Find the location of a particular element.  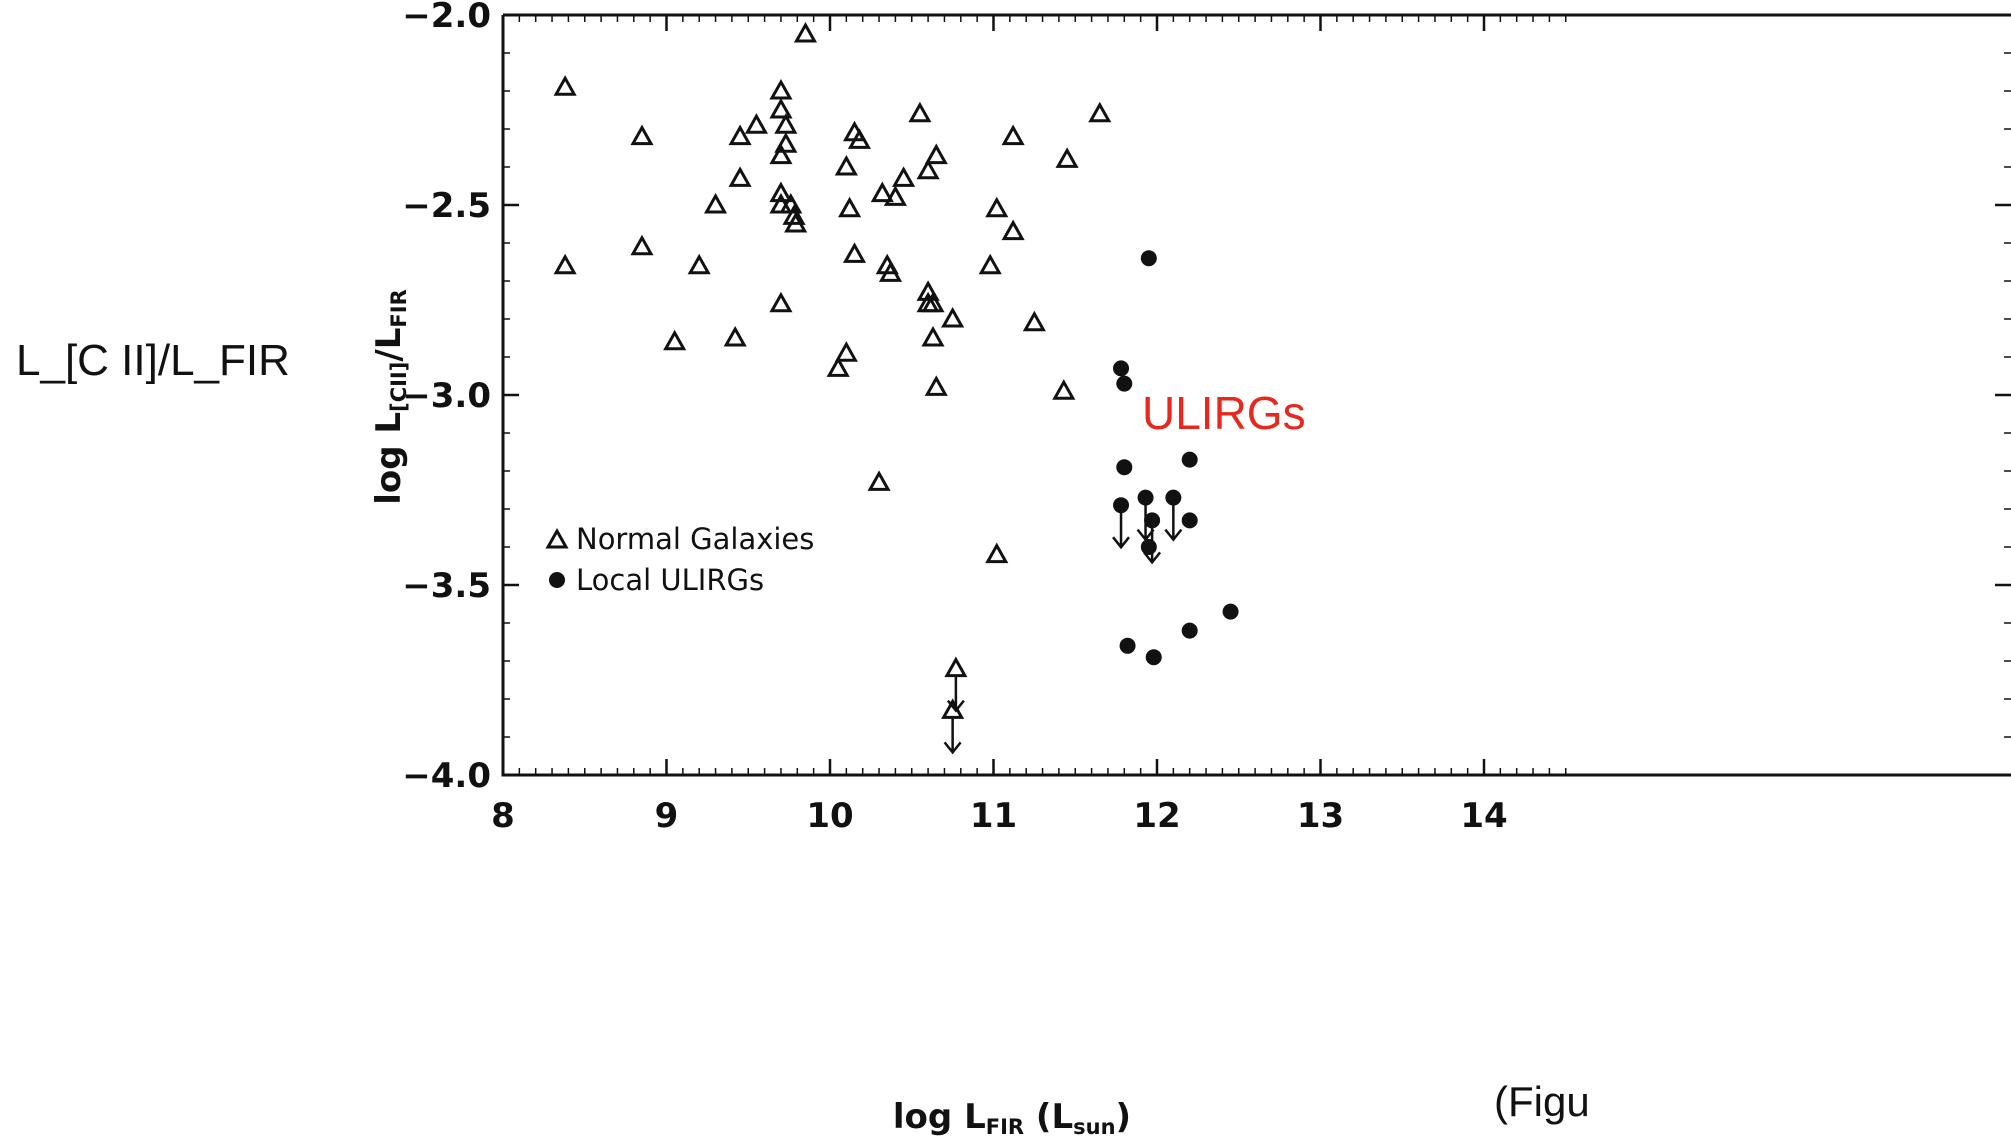

ulirgs-annotation: ULIRGs is located at coordinates (1224, 413).